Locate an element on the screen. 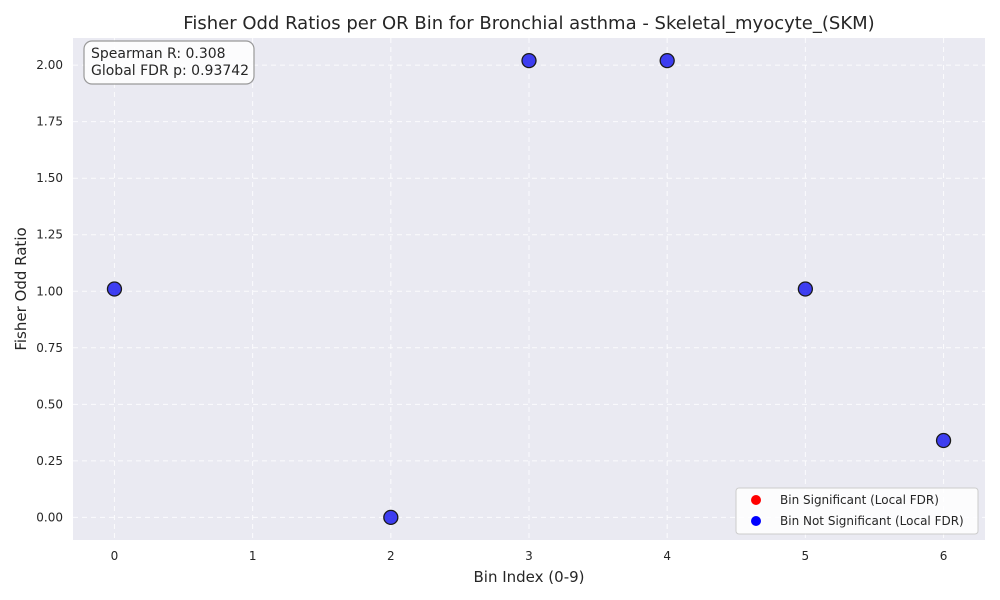  x-tick-label: 1 is located at coordinates (253, 556).